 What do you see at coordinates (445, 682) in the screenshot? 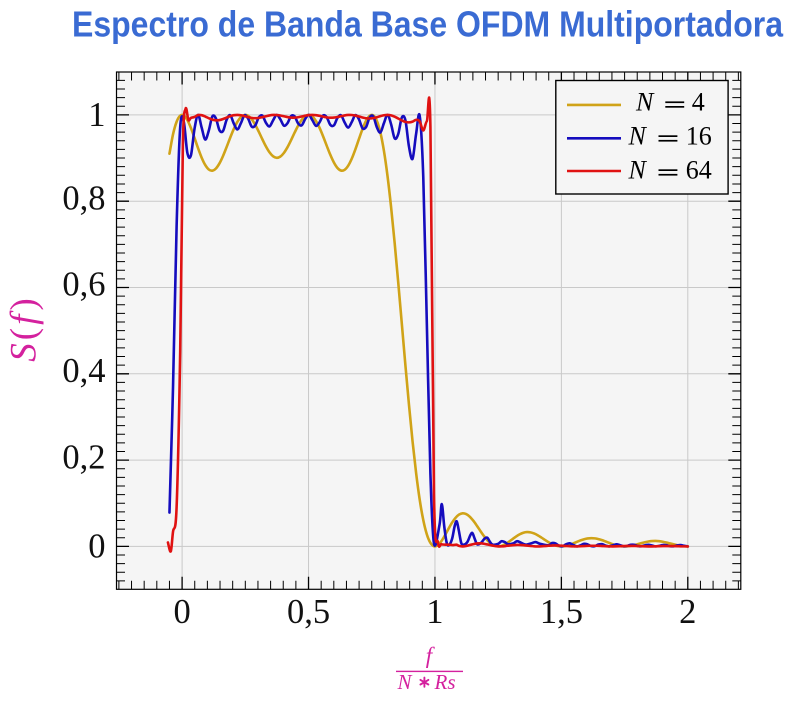
I see `svg-text: Rs` at bounding box center [445, 682].